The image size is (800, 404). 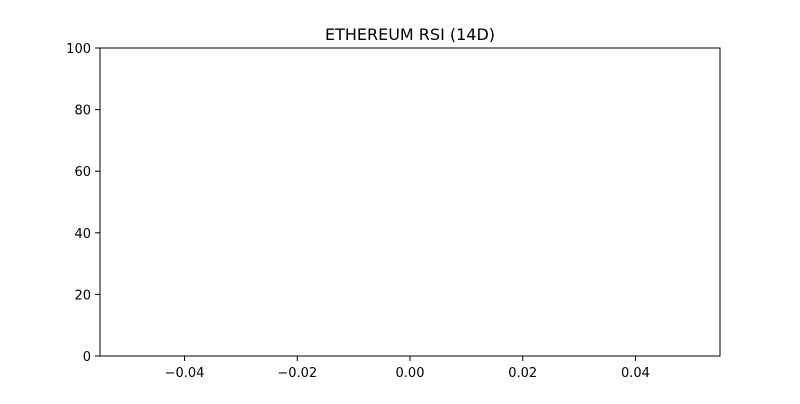 I want to click on y-tick-label: 40, so click(x=82, y=234).